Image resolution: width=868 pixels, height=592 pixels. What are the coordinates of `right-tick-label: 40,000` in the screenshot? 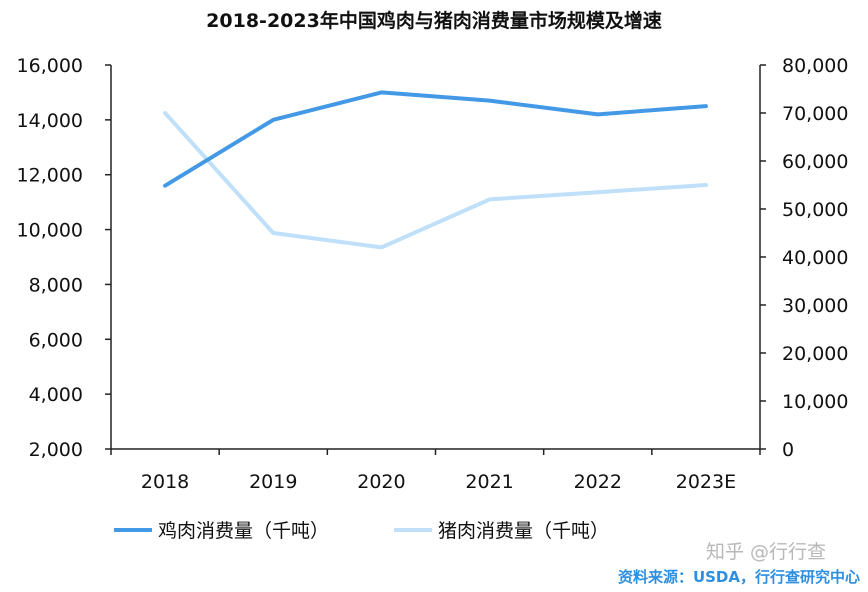 It's located at (815, 258).